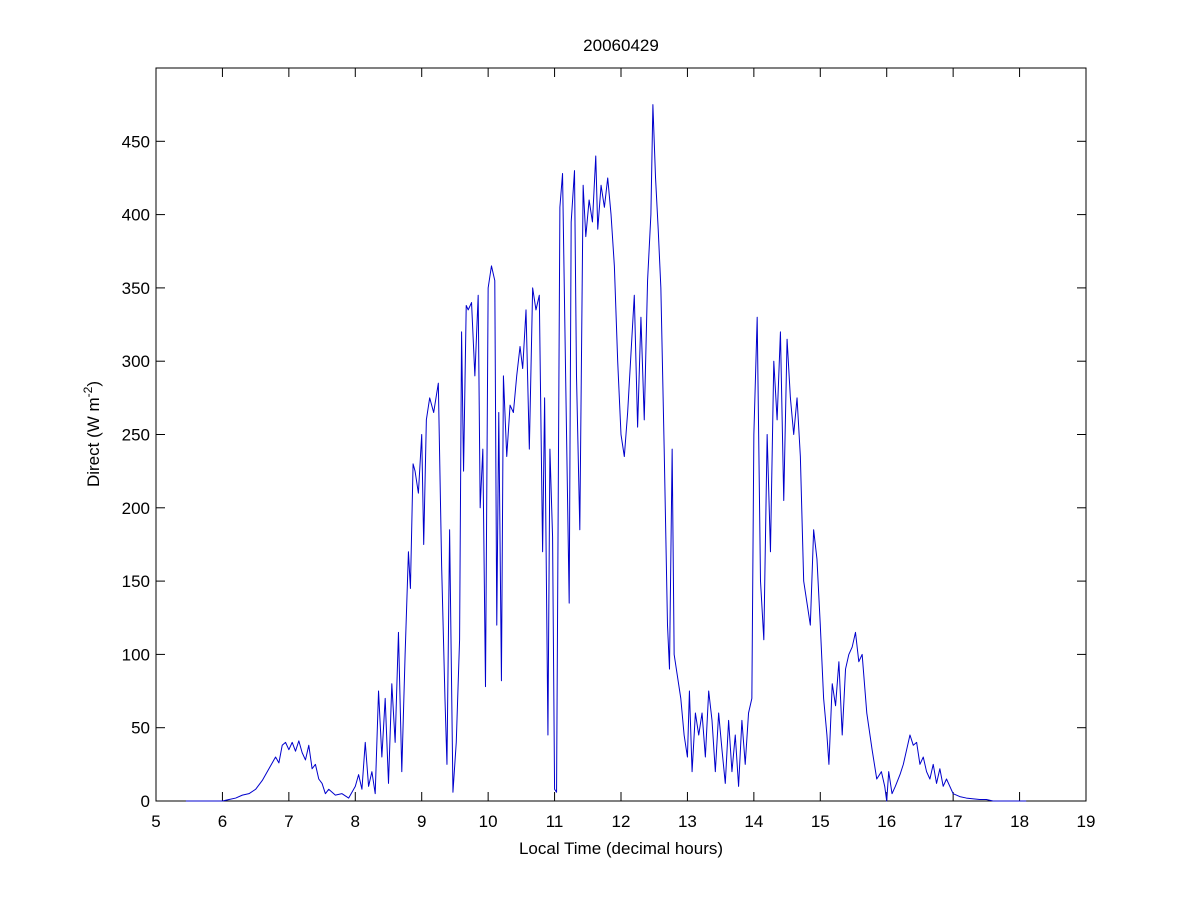 The height and width of the screenshot is (905, 1200). What do you see at coordinates (820, 821) in the screenshot?
I see `x-tick-label: 15` at bounding box center [820, 821].